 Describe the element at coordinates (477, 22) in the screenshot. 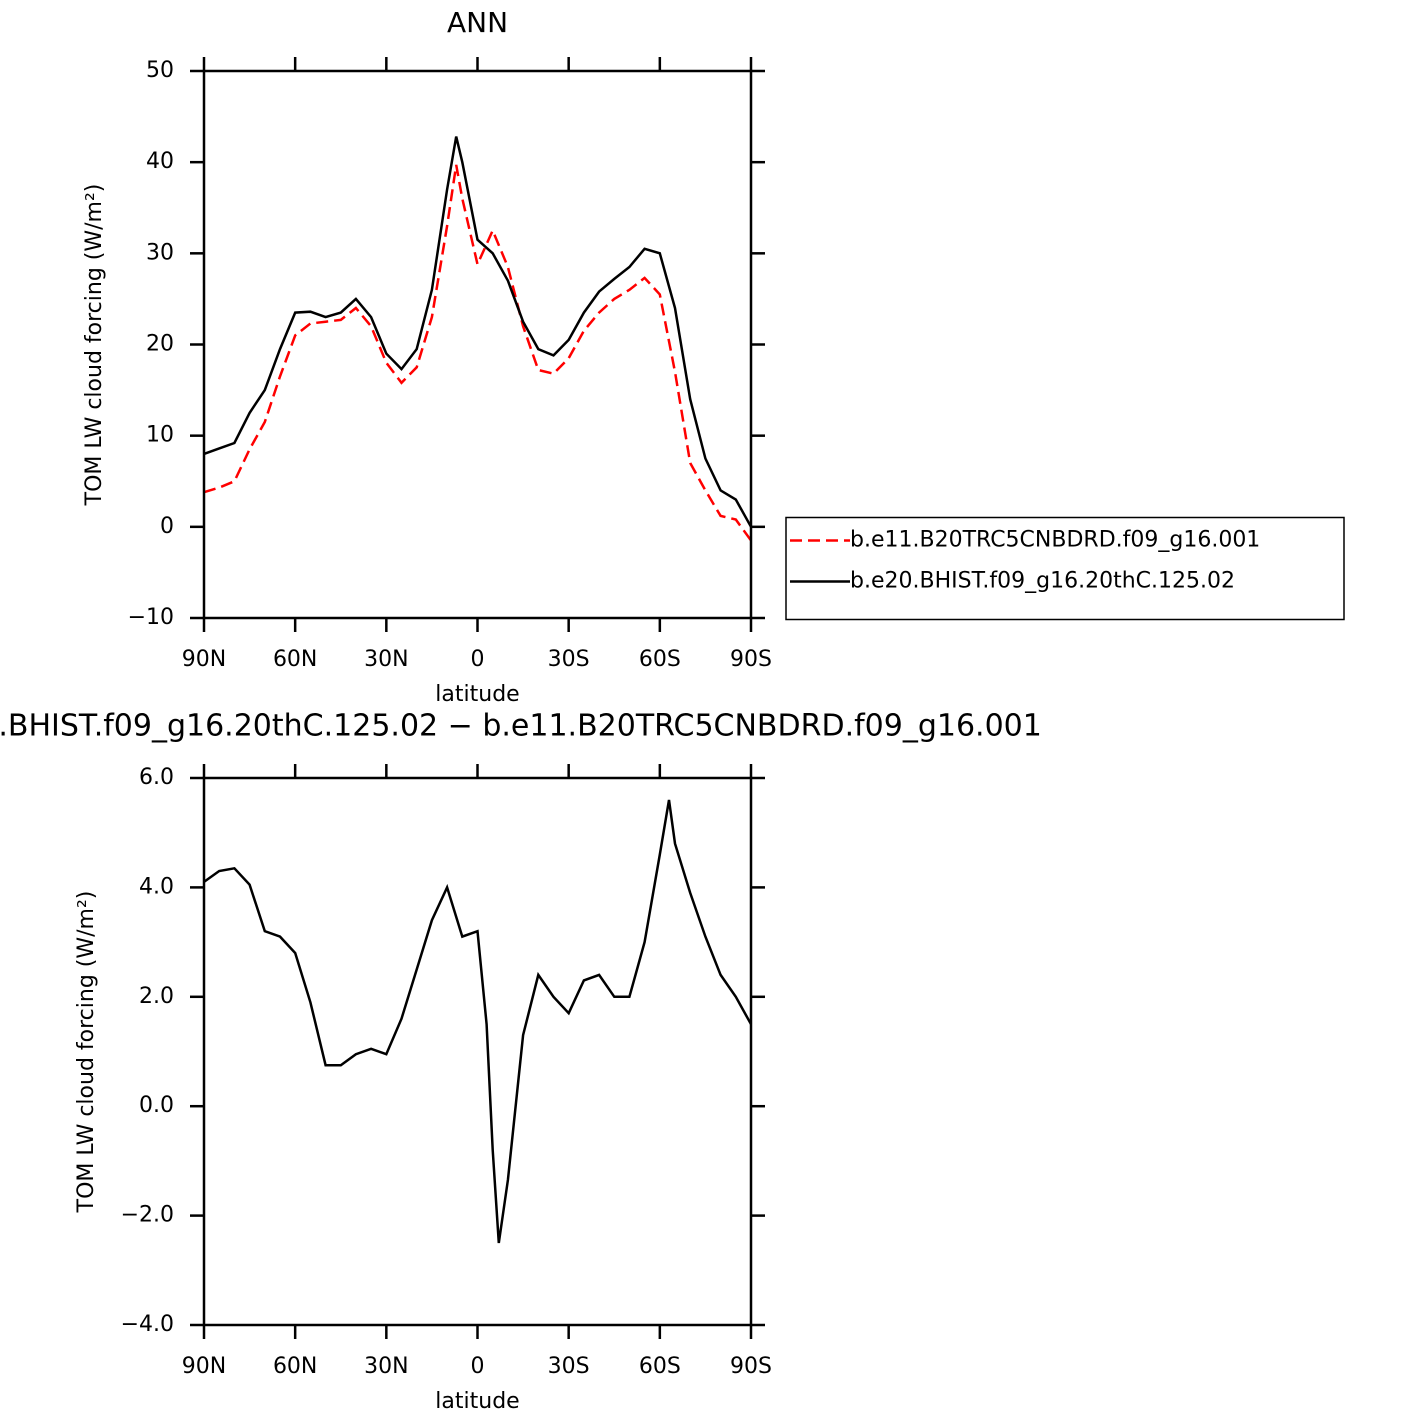

I see `chart-title: ANN` at that location.